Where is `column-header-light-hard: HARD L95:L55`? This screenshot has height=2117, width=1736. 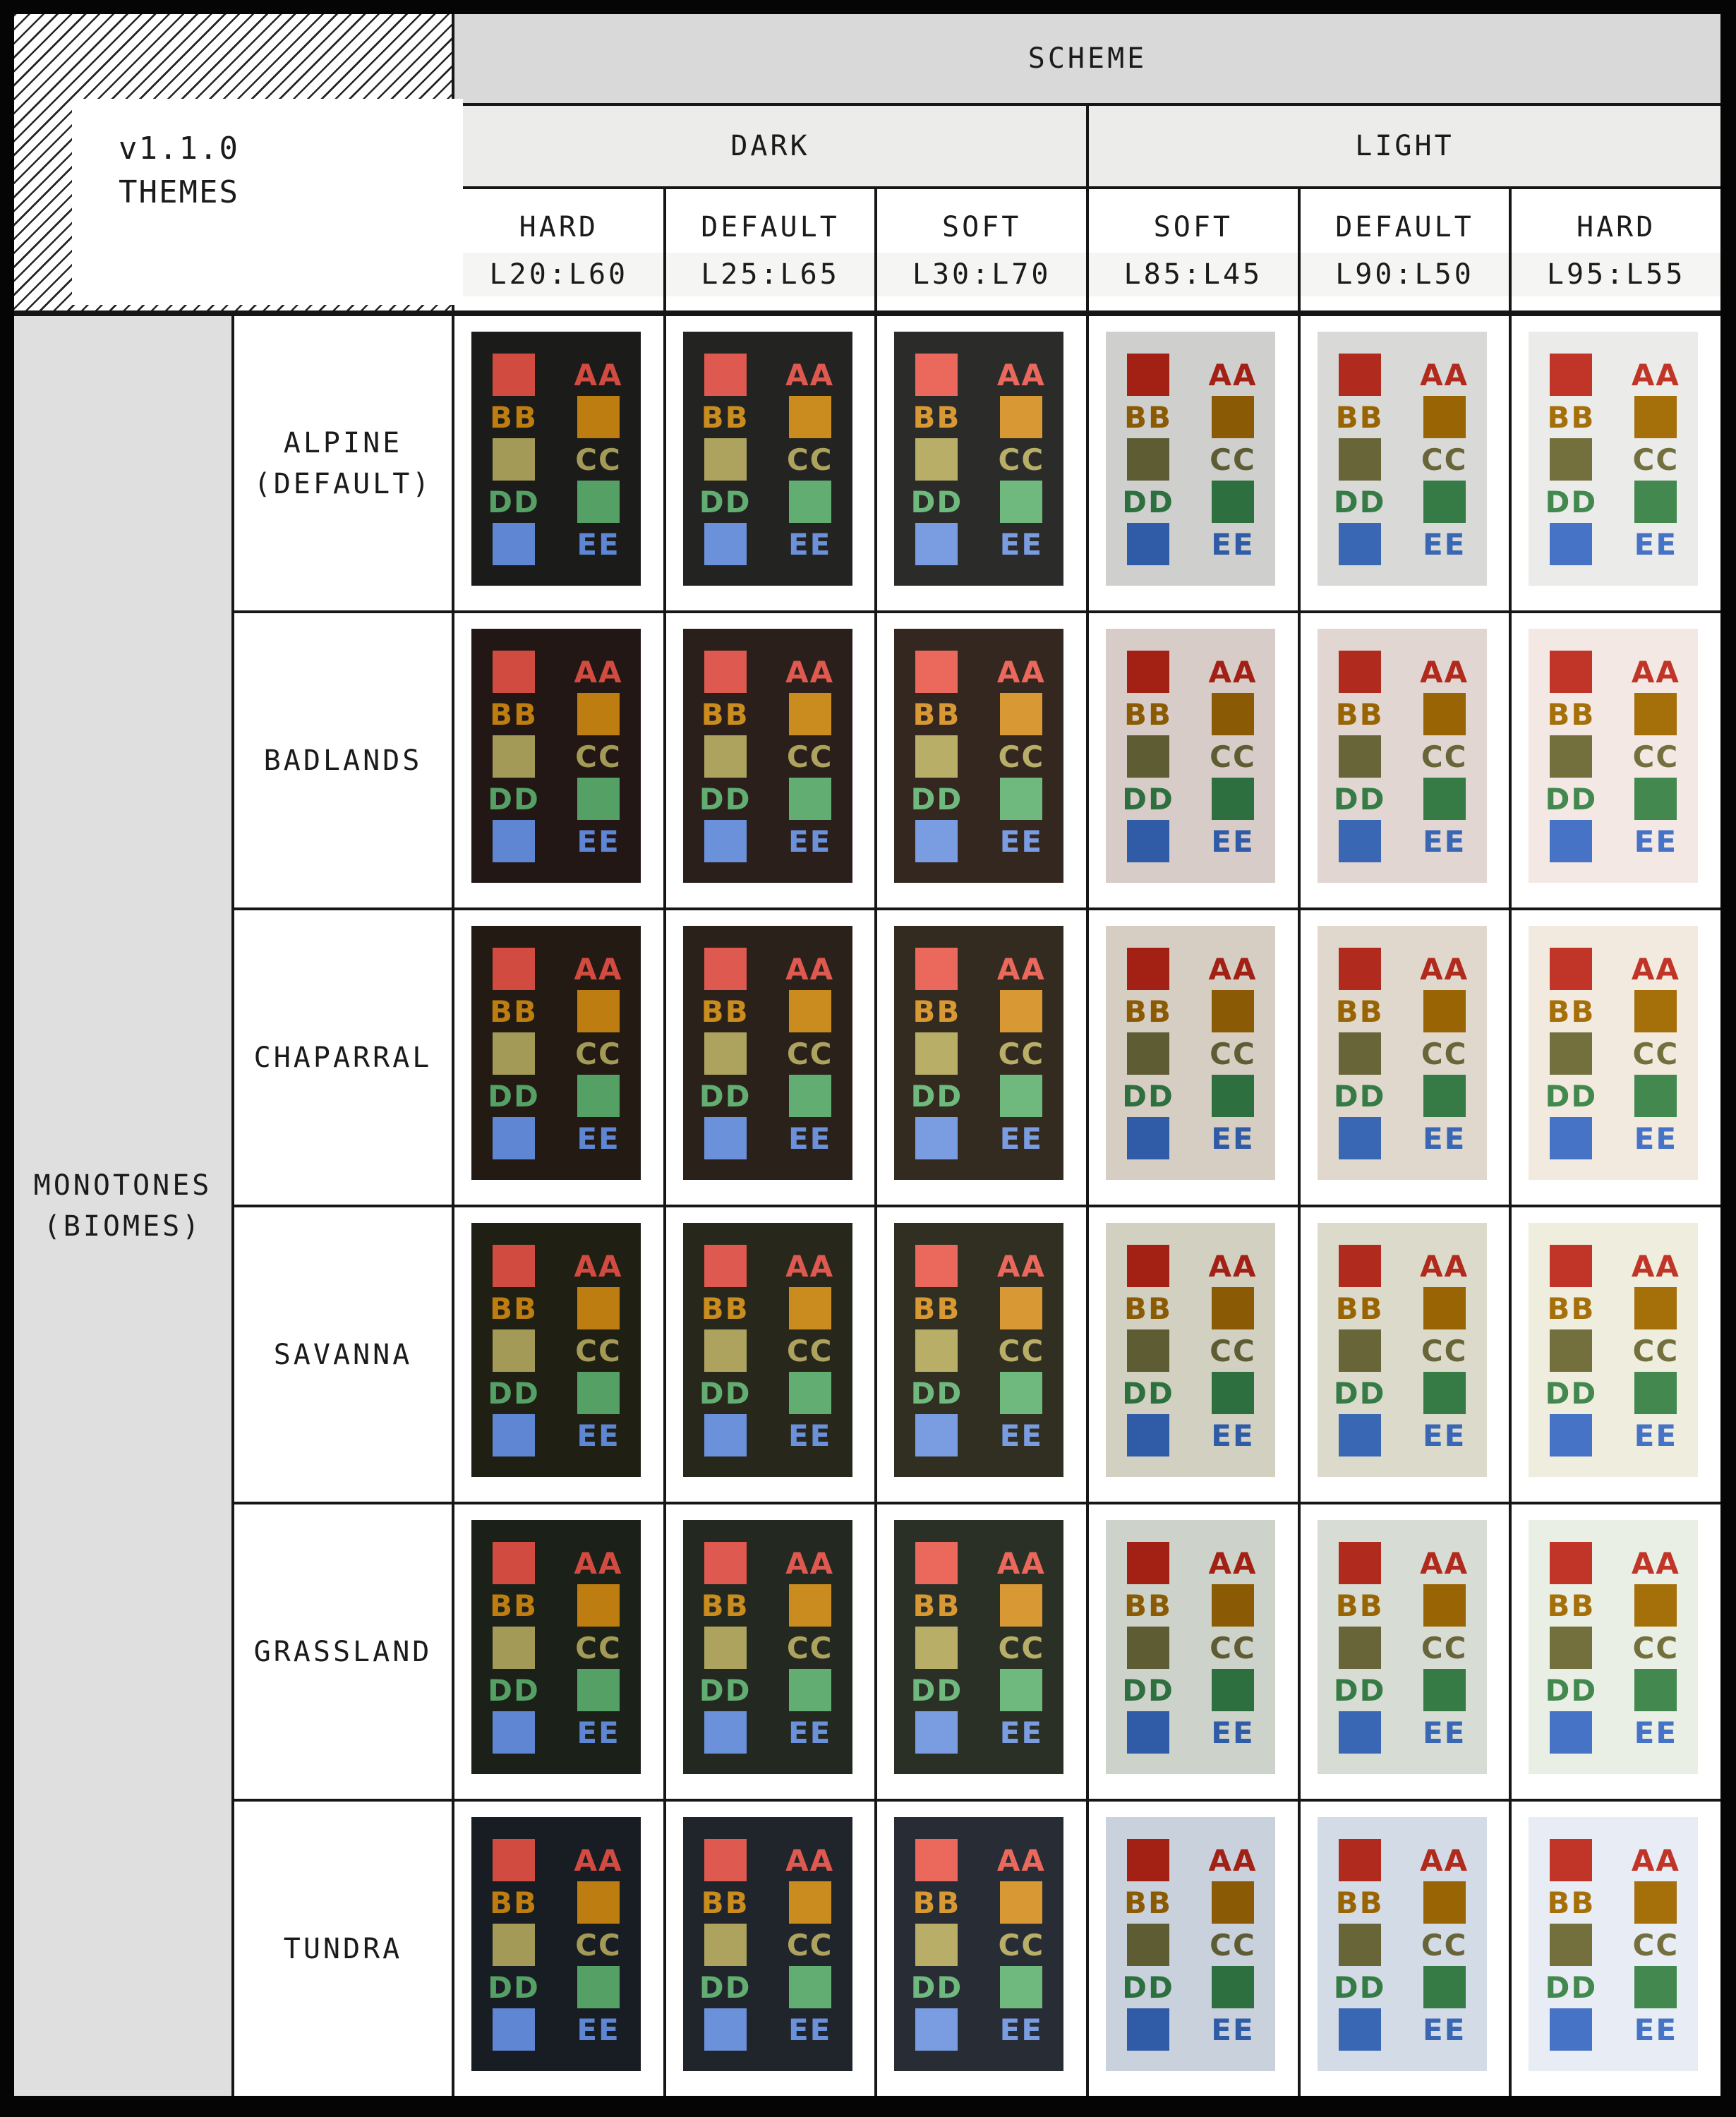
column-header-light-hard: HARD L95:L55 is located at coordinates (1616, 251).